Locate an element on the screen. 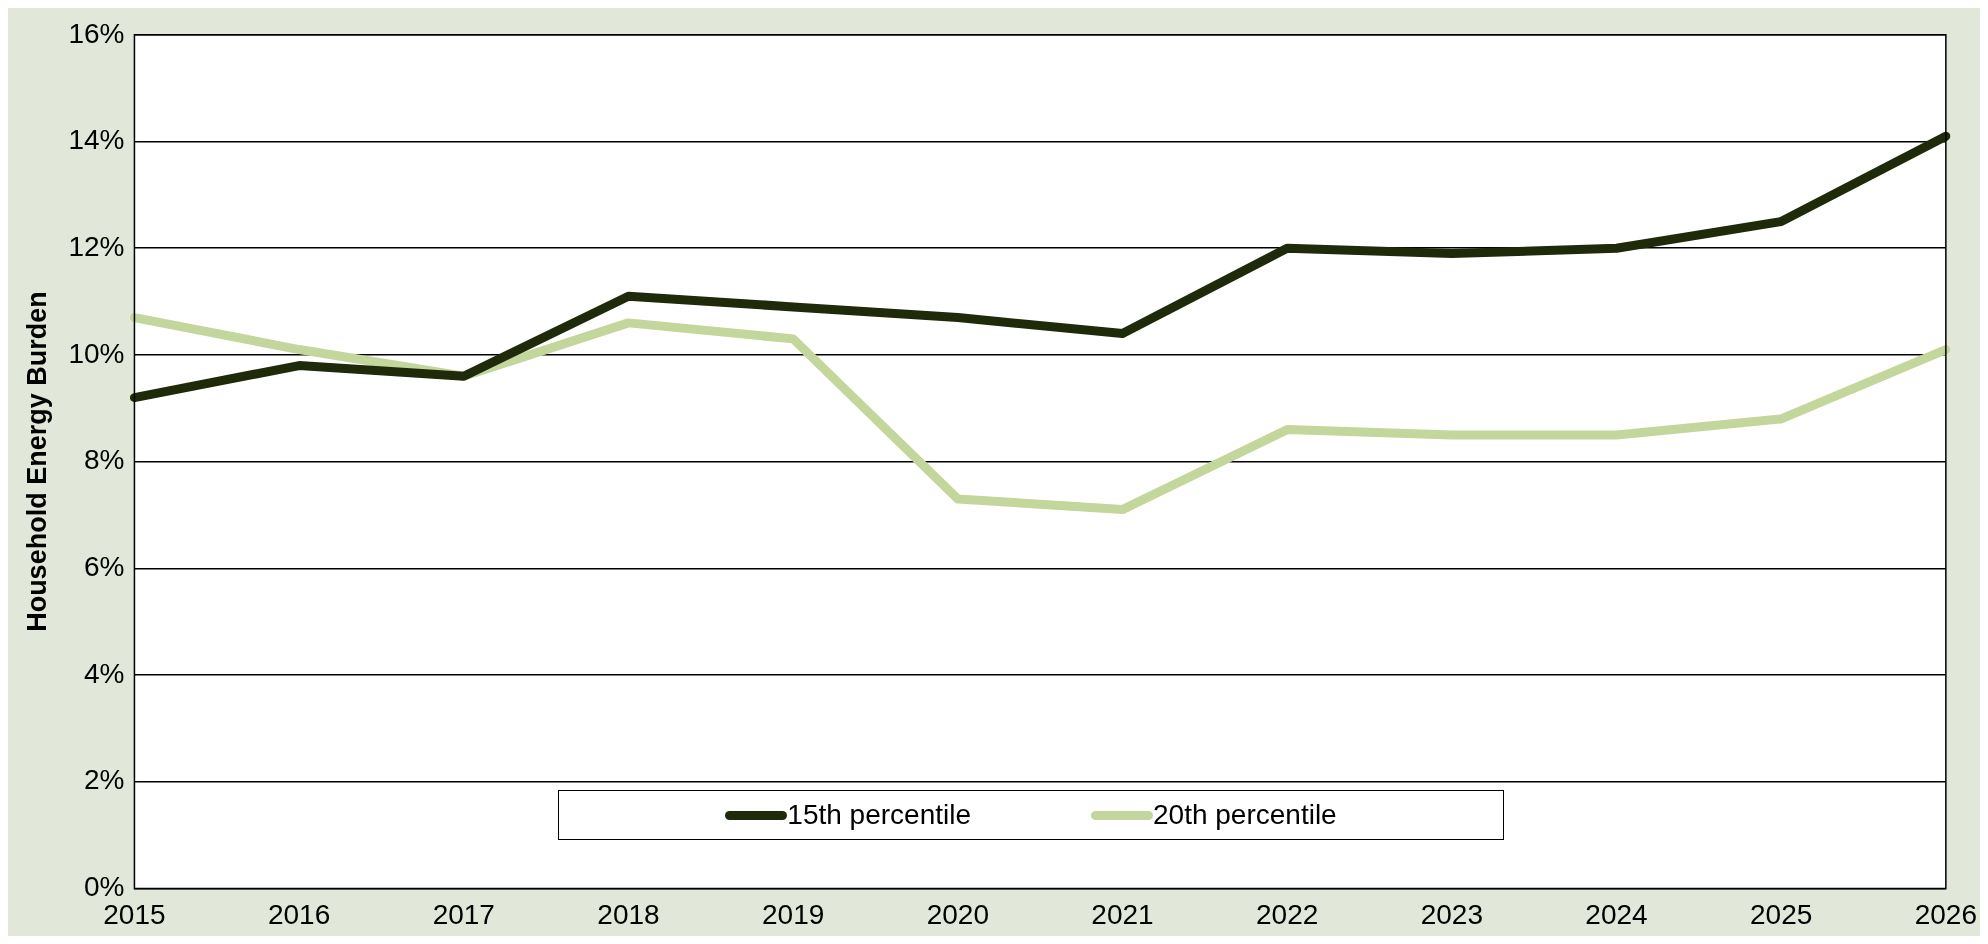 This screenshot has width=1988, height=944. y-tick-label: 8% is located at coordinates (104, 460).